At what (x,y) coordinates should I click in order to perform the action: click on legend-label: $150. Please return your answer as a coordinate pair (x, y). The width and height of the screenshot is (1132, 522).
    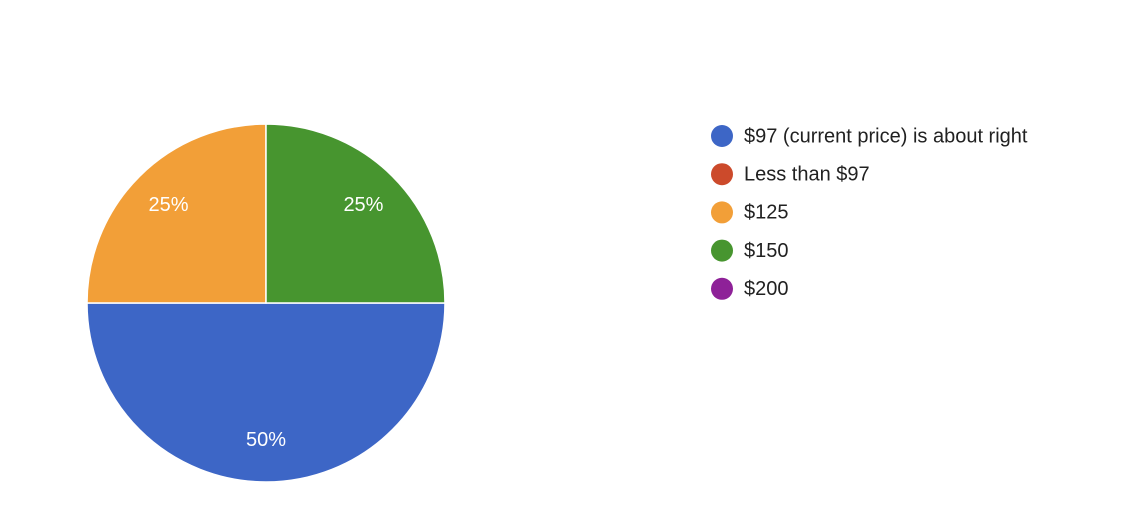
    Looking at the image, I should click on (766, 251).